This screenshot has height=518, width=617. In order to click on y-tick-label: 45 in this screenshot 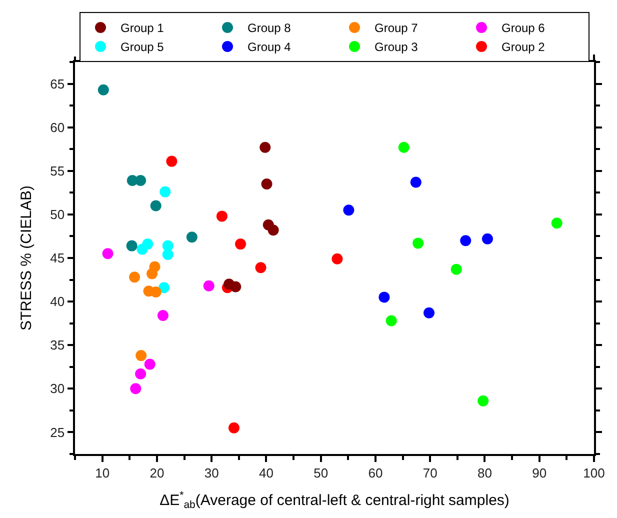, I will do `click(57, 258)`.